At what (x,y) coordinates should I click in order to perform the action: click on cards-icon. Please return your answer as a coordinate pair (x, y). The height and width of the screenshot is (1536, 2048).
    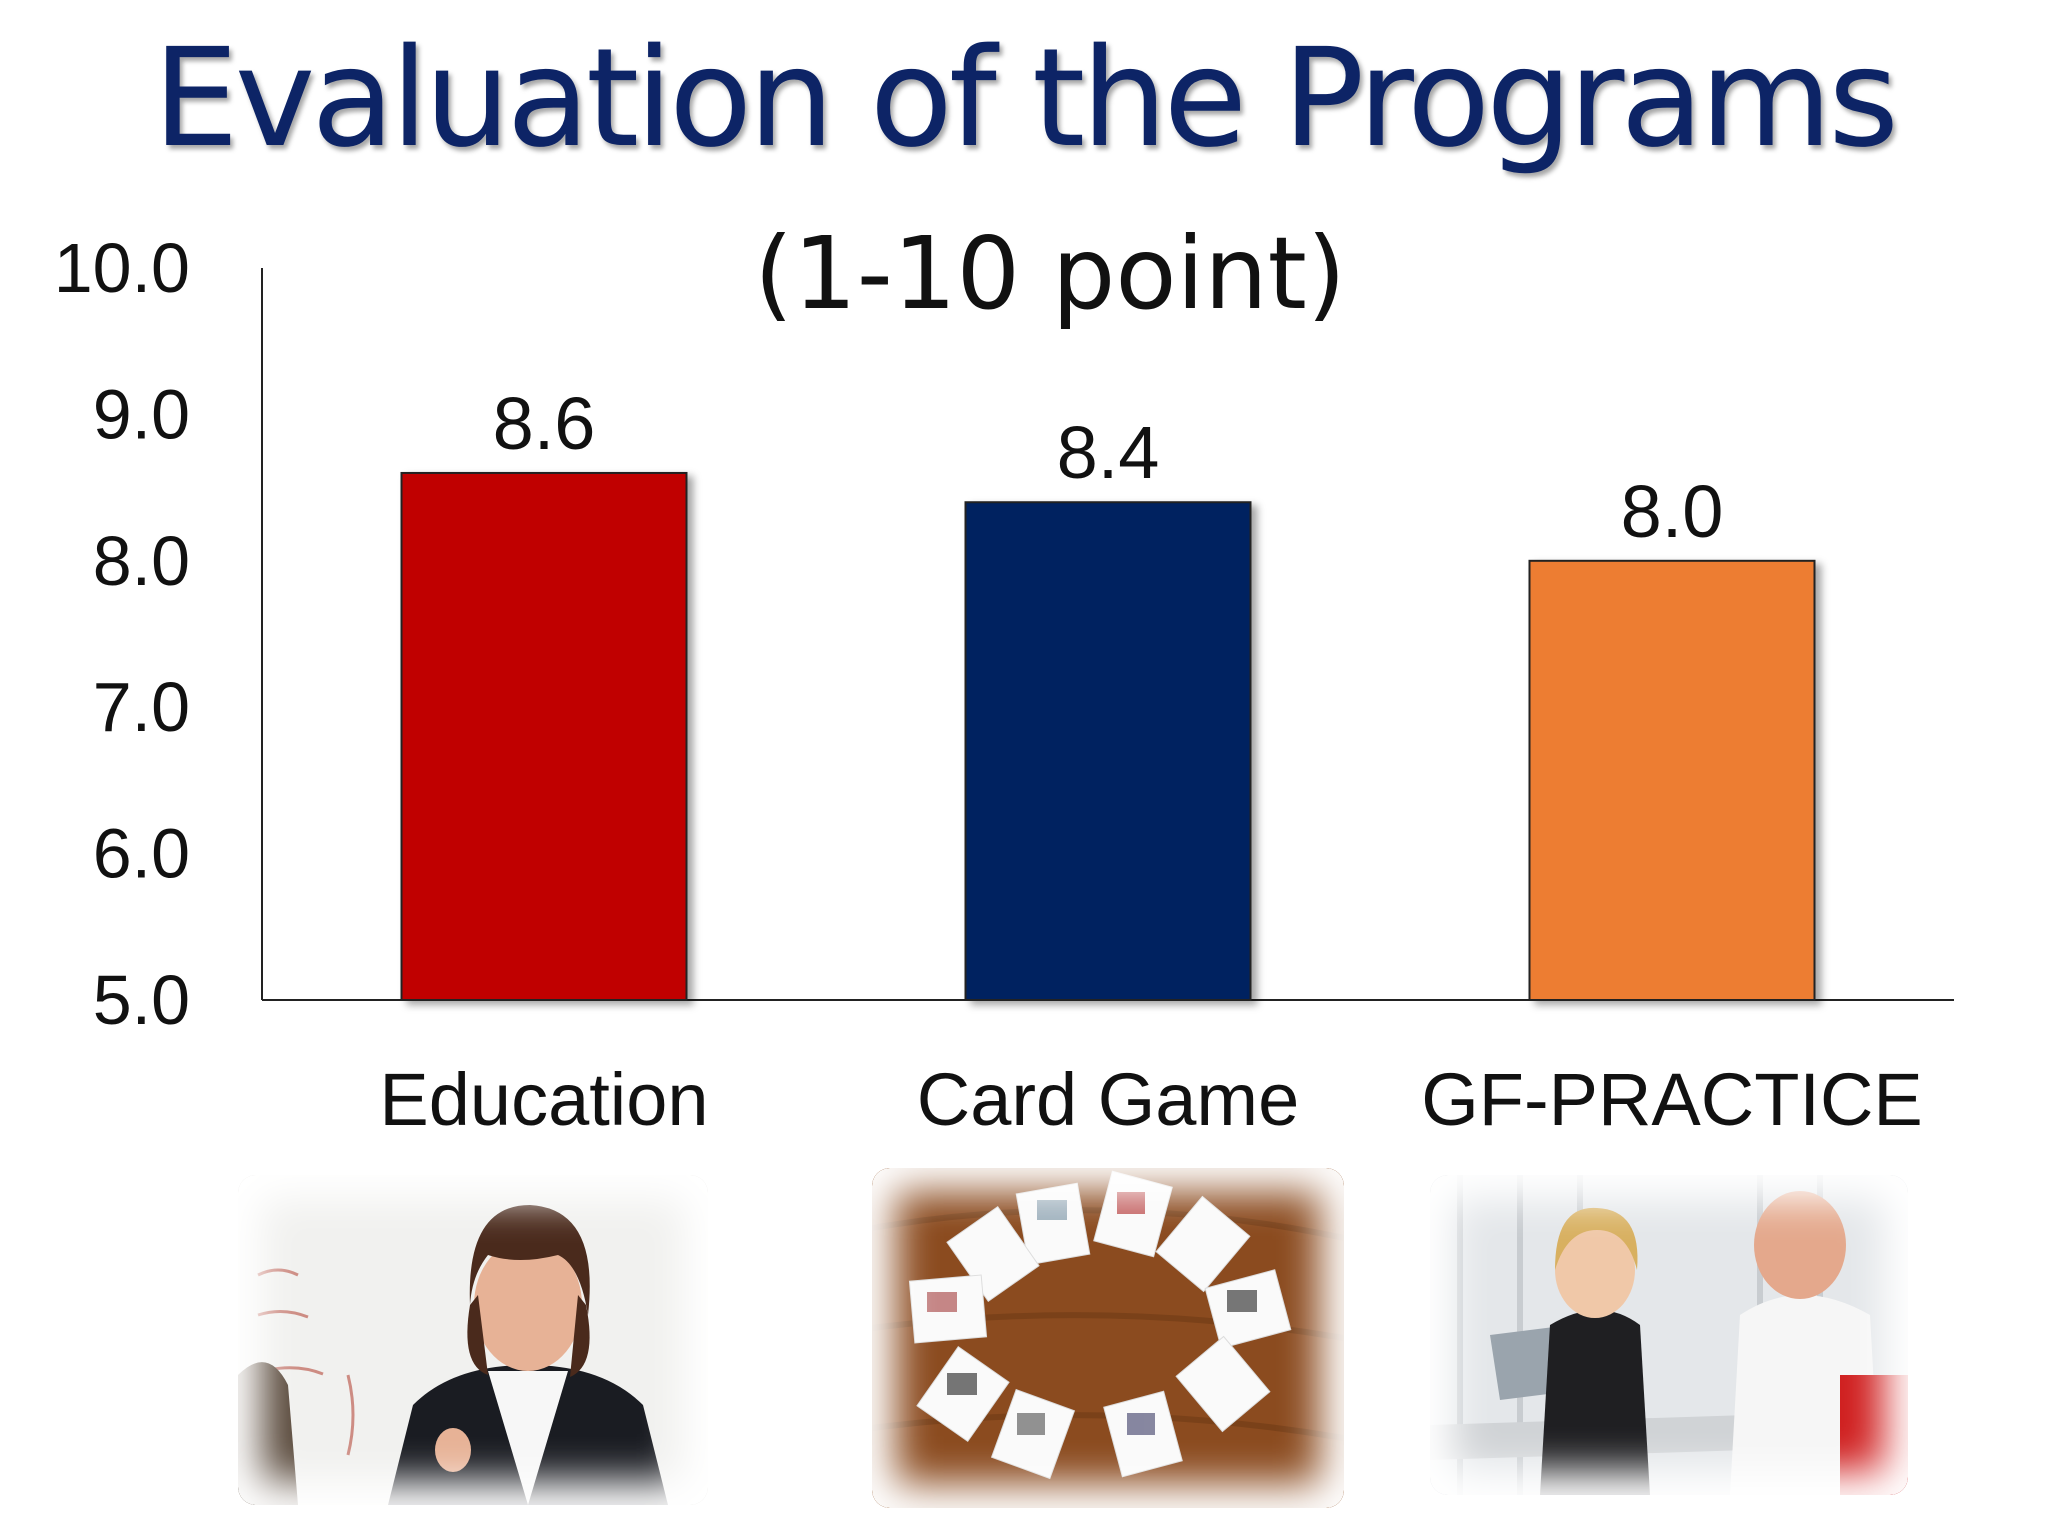
    Looking at the image, I should click on (1108, 1338).